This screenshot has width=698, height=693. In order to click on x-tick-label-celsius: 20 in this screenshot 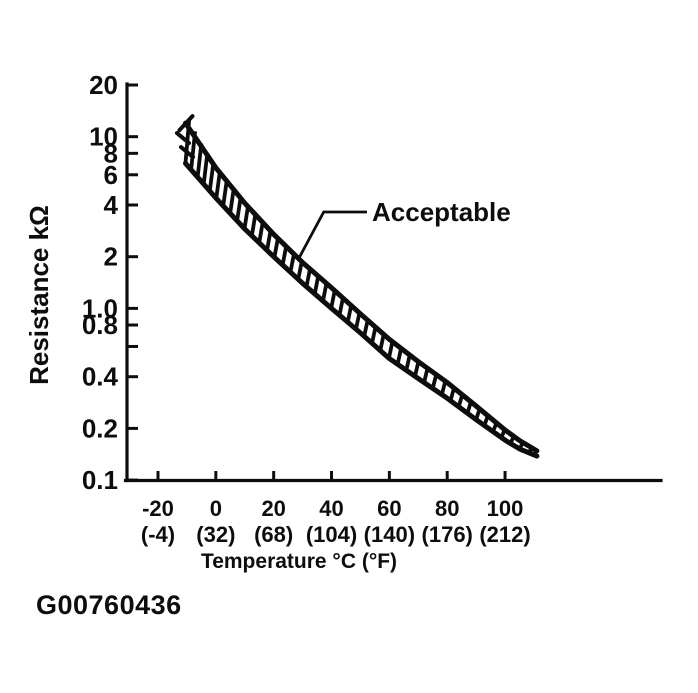, I will do `click(273, 508)`.